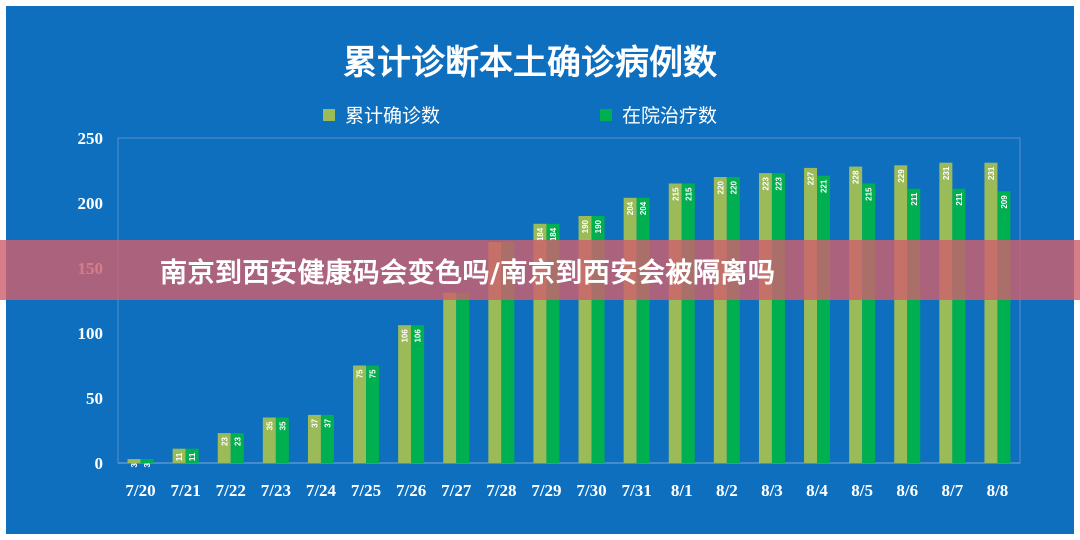  What do you see at coordinates (392, 116) in the screenshot?
I see `legend-label-1: 累计确诊数` at bounding box center [392, 116].